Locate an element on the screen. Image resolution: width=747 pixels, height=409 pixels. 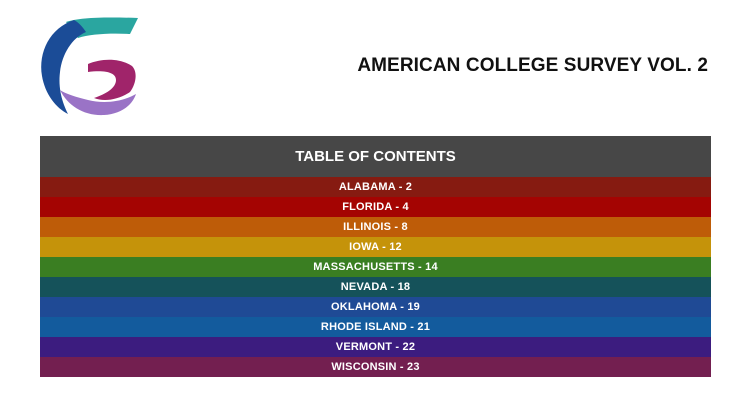
toc-item-label: VERMONT - 22 is located at coordinates (375, 347).